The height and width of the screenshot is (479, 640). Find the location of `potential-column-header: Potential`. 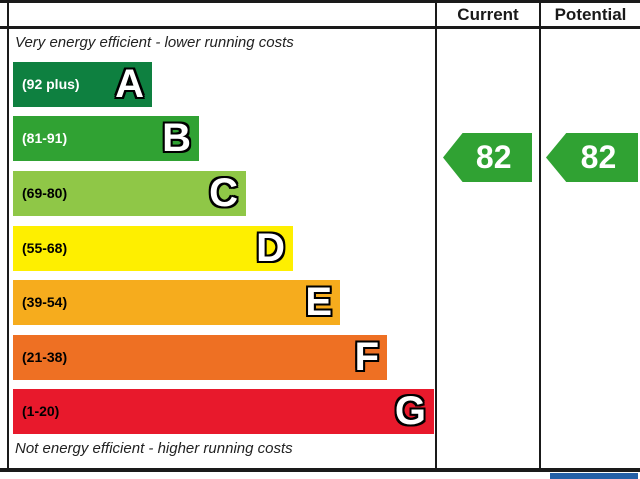

potential-column-header: Potential is located at coordinates (590, 14).